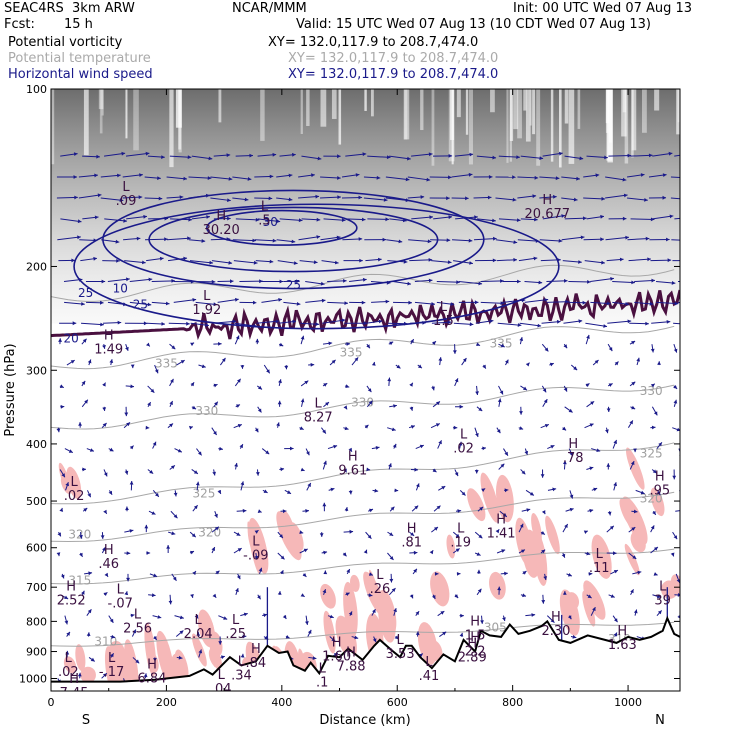 This screenshot has height=740, width=740. What do you see at coordinates (351, 353) in the screenshot?
I see `theta-contour-label: 335` at bounding box center [351, 353].